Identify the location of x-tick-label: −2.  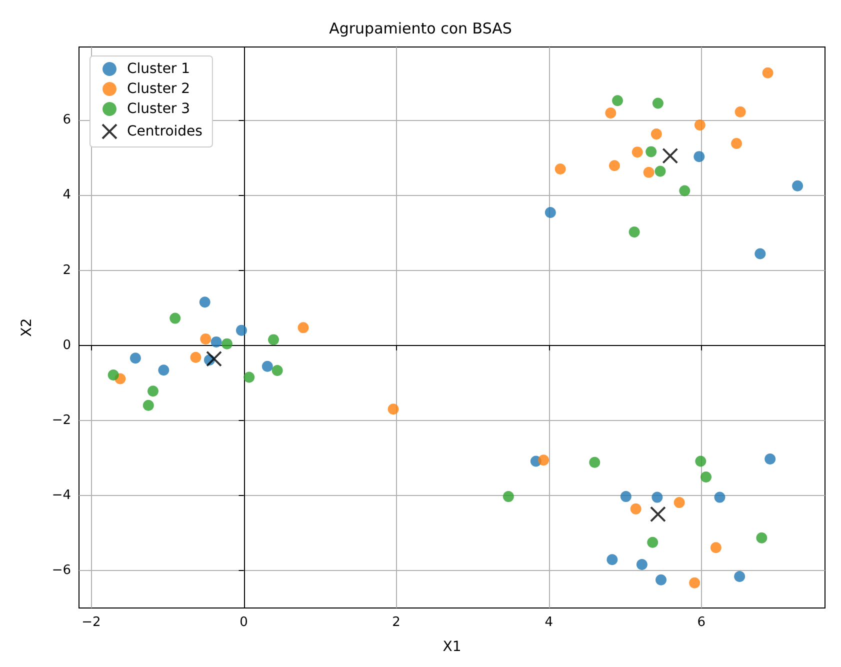
(91, 622).